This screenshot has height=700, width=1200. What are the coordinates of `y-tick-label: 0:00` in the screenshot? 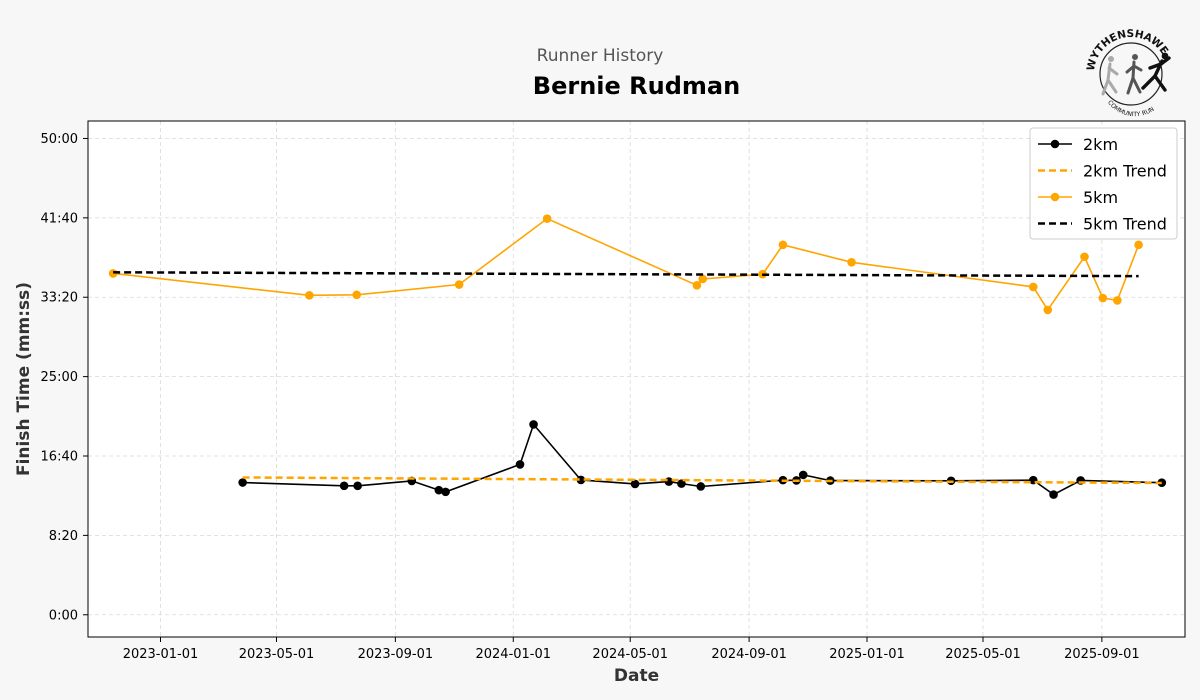 It's located at (63, 615).